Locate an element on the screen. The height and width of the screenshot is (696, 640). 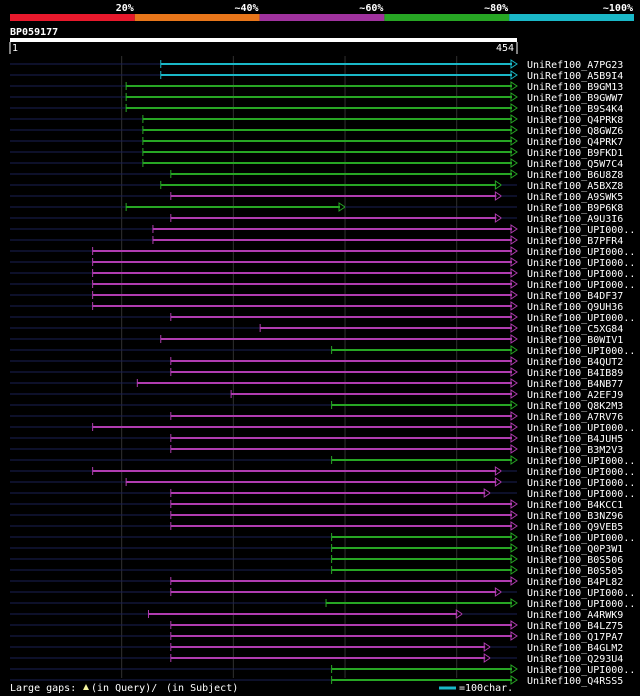
hit-name: UniRef100_A2EFJ9 is located at coordinates (575, 395).